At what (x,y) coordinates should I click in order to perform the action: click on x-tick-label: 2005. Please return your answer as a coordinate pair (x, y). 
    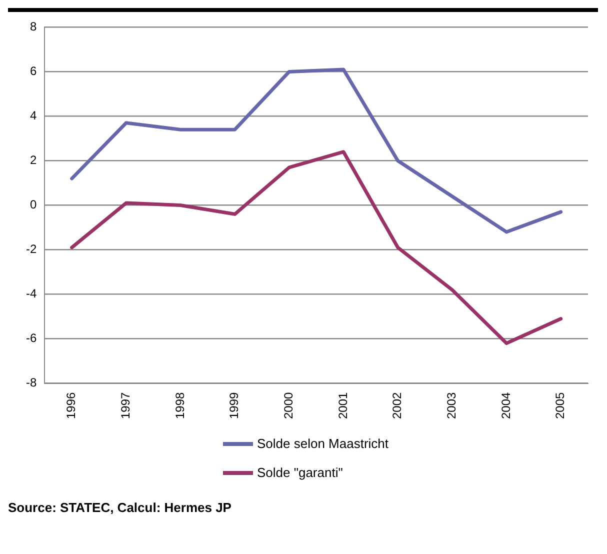
    Looking at the image, I should click on (560, 406).